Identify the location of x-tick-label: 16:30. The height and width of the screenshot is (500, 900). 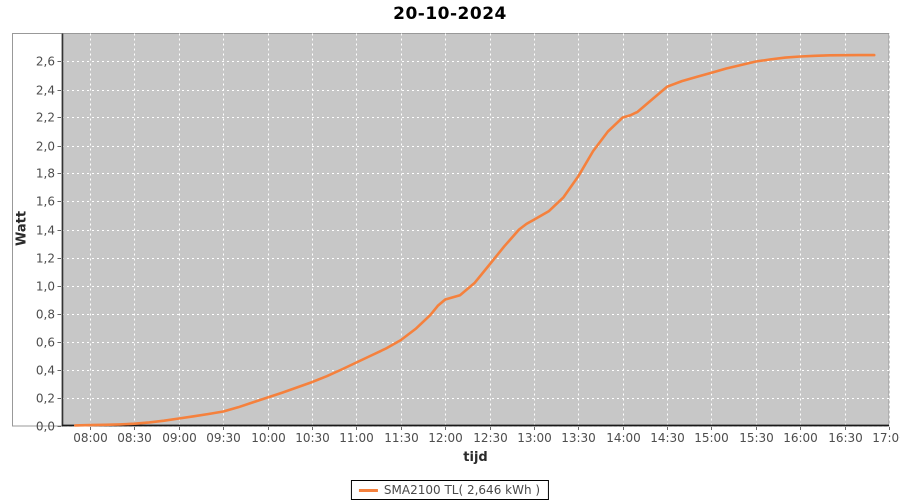
(845, 438).